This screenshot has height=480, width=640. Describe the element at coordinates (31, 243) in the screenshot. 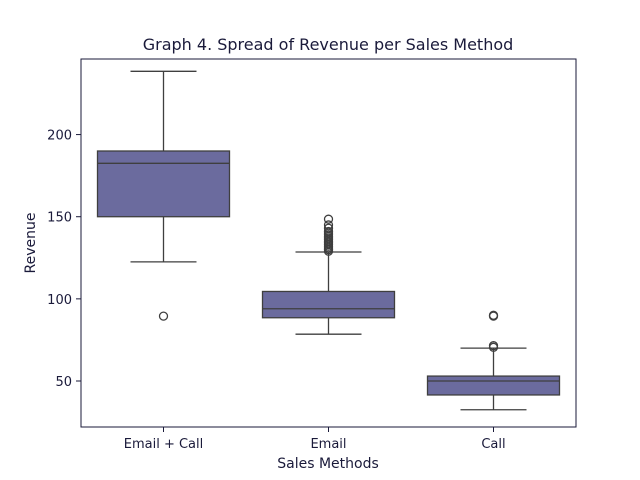

I see `y-axis-label: Revenue` at that location.